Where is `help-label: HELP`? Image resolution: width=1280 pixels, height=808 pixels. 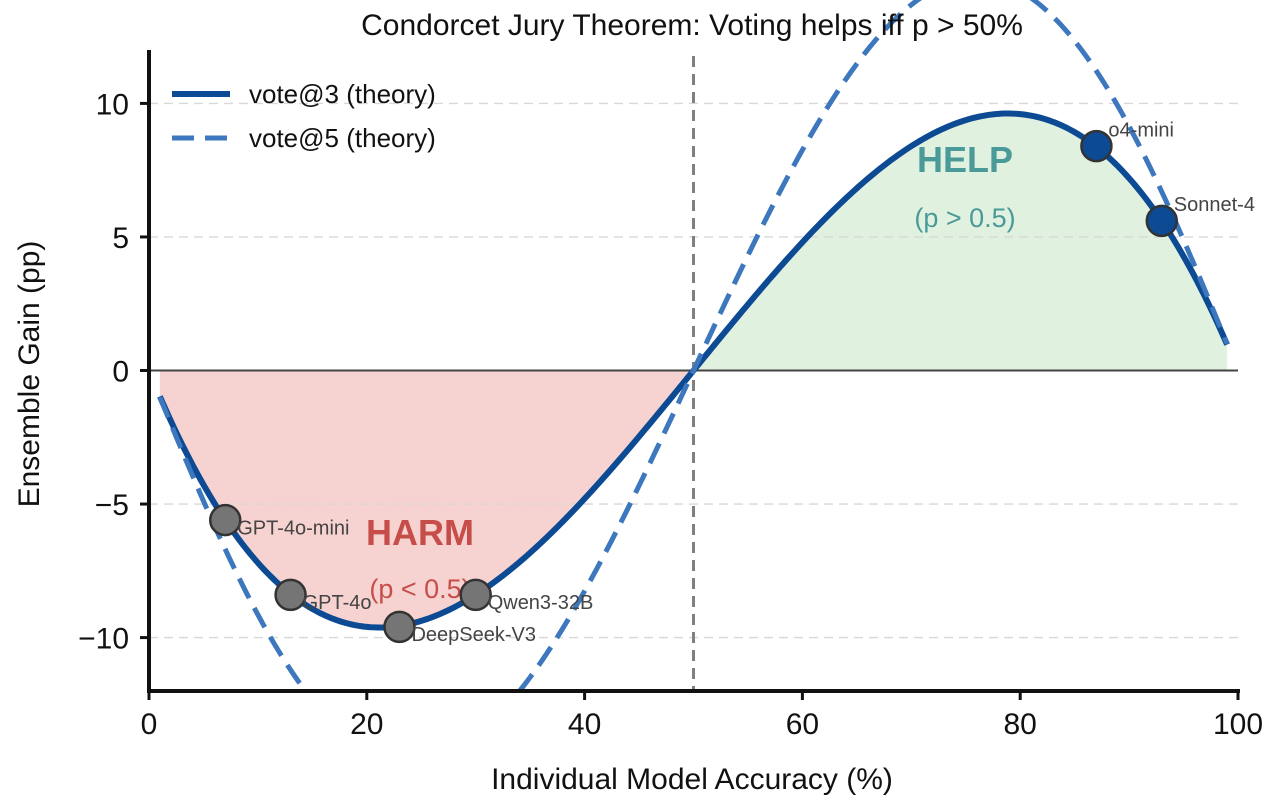 help-label: HELP is located at coordinates (965, 159).